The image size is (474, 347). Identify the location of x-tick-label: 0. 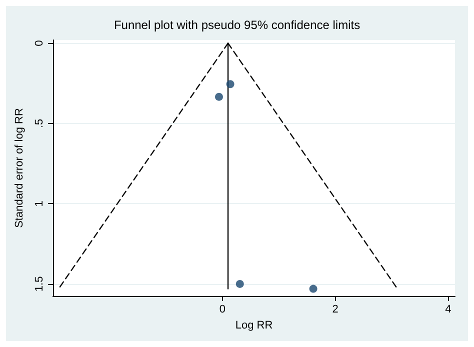
(222, 310).